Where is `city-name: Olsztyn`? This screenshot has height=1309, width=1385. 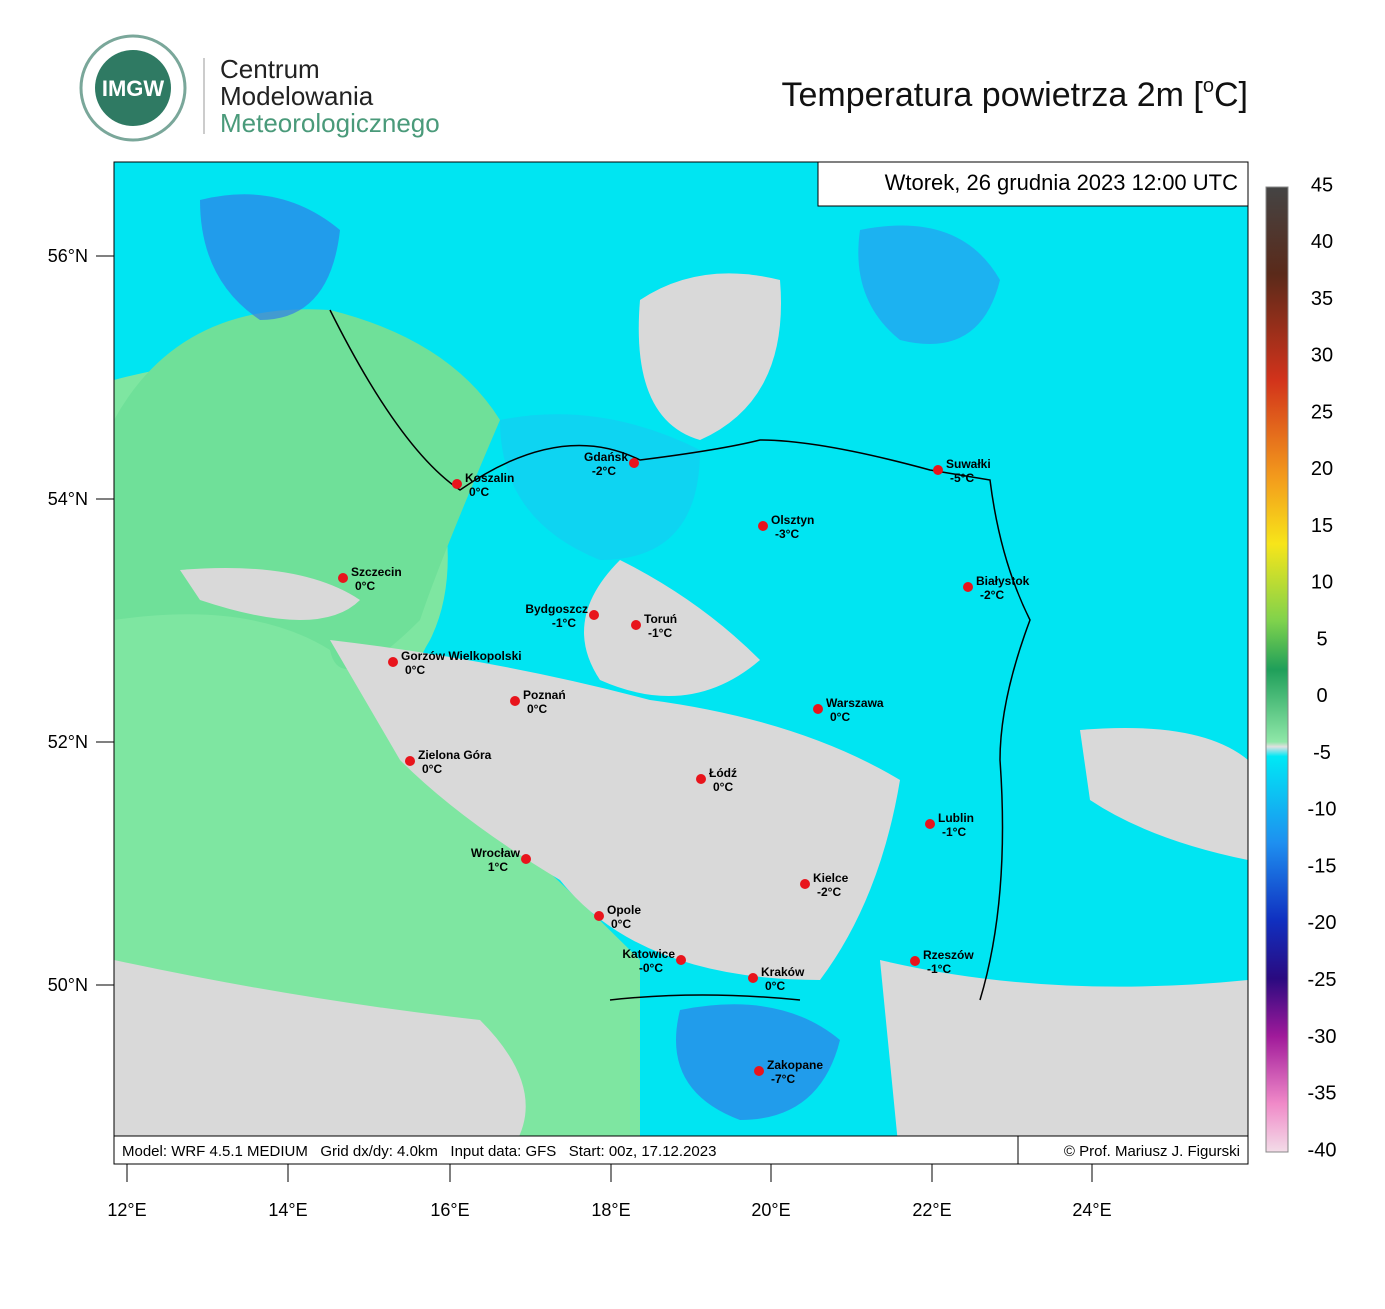
city-name: Olsztyn is located at coordinates (792, 520).